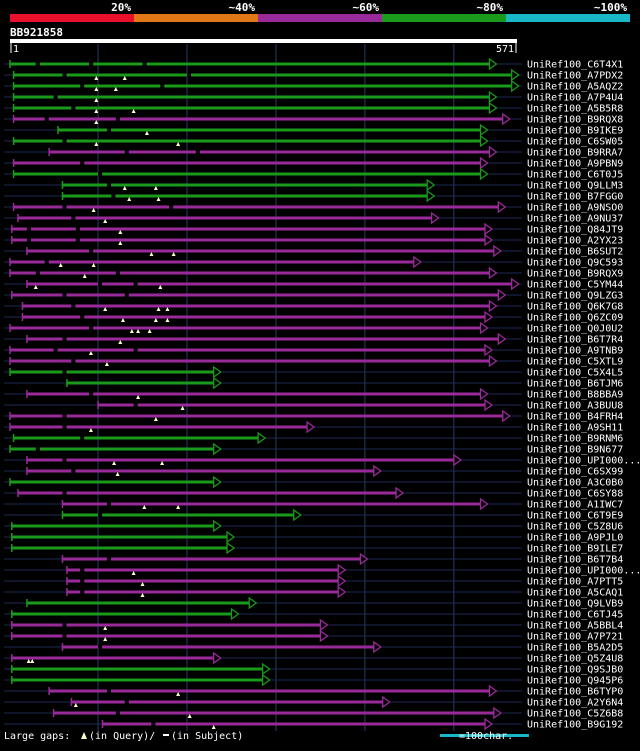 The height and width of the screenshot is (751, 640). What do you see at coordinates (575, 560) in the screenshot?
I see `hit-label: UniRef100_B6T7B4` at bounding box center [575, 560].